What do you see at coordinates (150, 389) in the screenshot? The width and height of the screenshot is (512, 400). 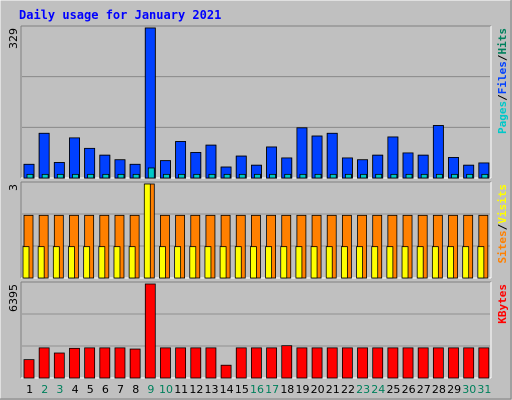 I see `x-tick-label-day-9: 9` at bounding box center [150, 389].